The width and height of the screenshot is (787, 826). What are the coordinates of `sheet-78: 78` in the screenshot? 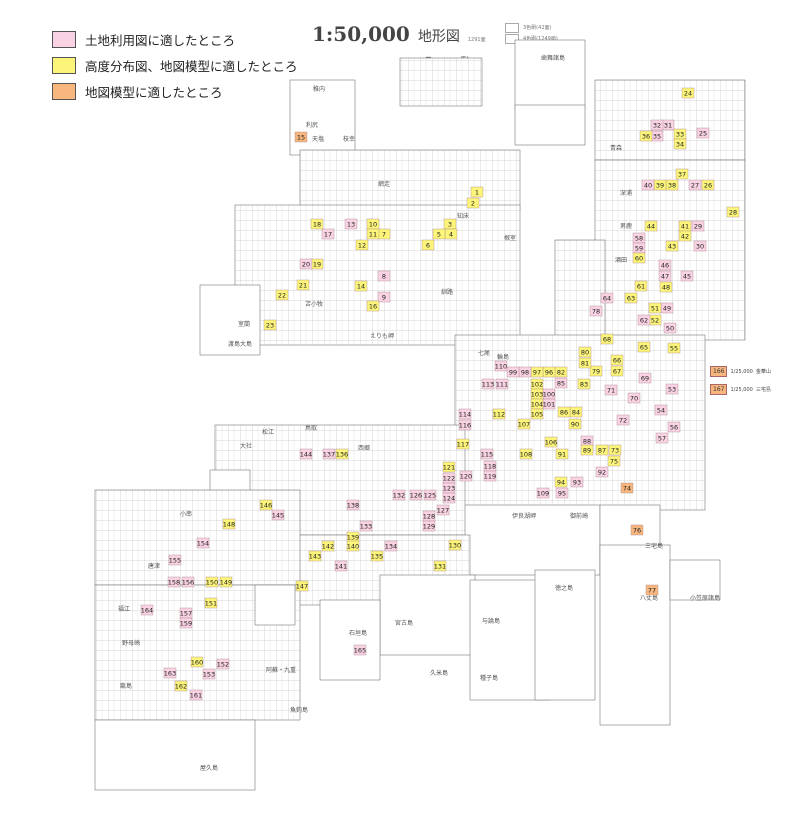 It's located at (596, 311).